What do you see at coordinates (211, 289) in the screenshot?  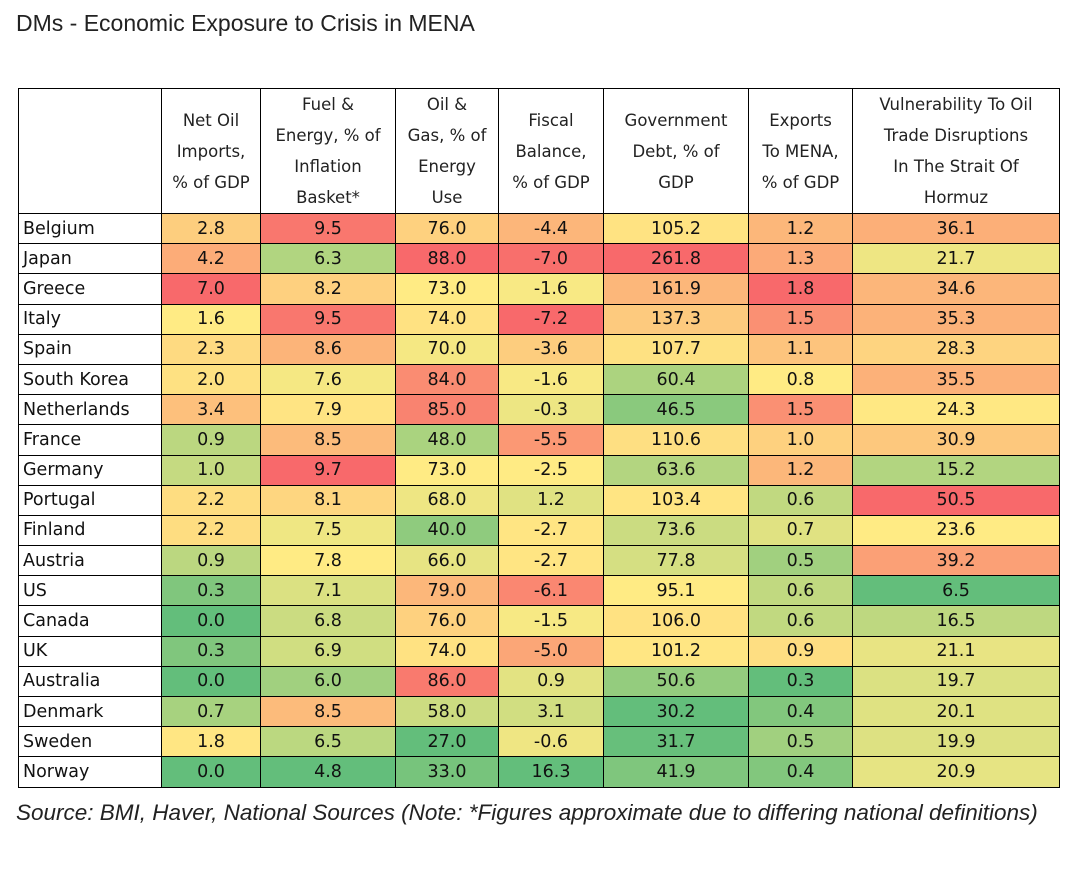 I see `value-cell: 7.0` at bounding box center [211, 289].